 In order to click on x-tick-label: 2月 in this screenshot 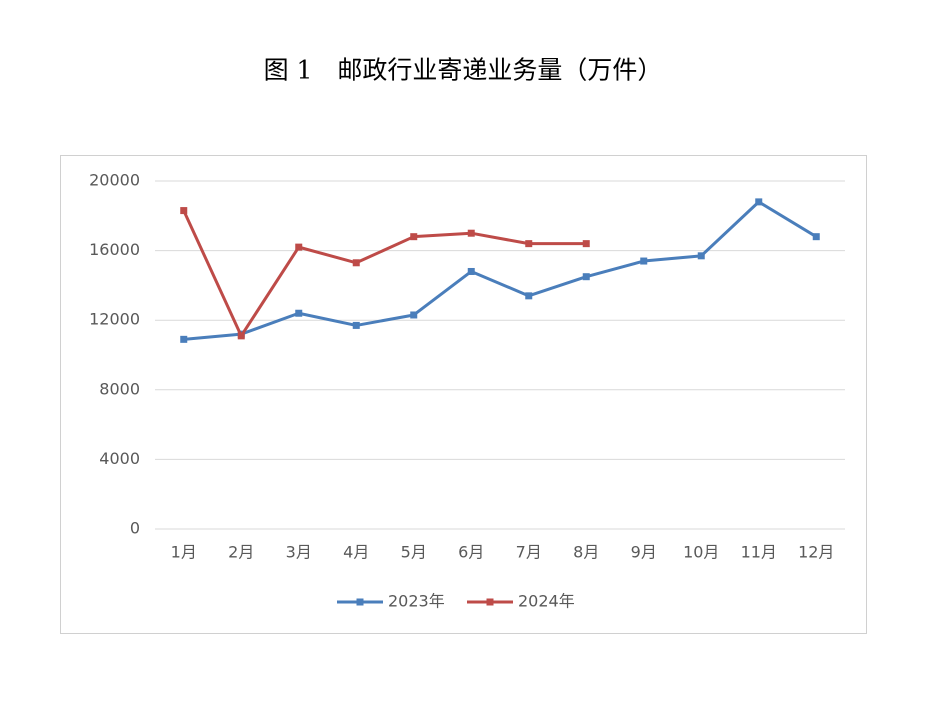, I will do `click(241, 552)`.